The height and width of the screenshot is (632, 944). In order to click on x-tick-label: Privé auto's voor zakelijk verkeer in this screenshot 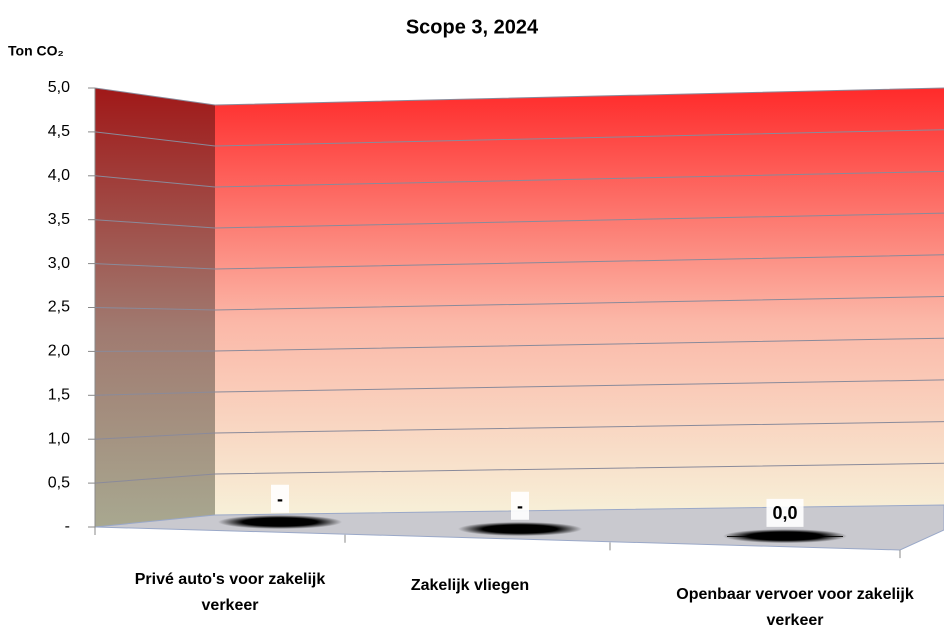, I will do `click(230, 592)`.